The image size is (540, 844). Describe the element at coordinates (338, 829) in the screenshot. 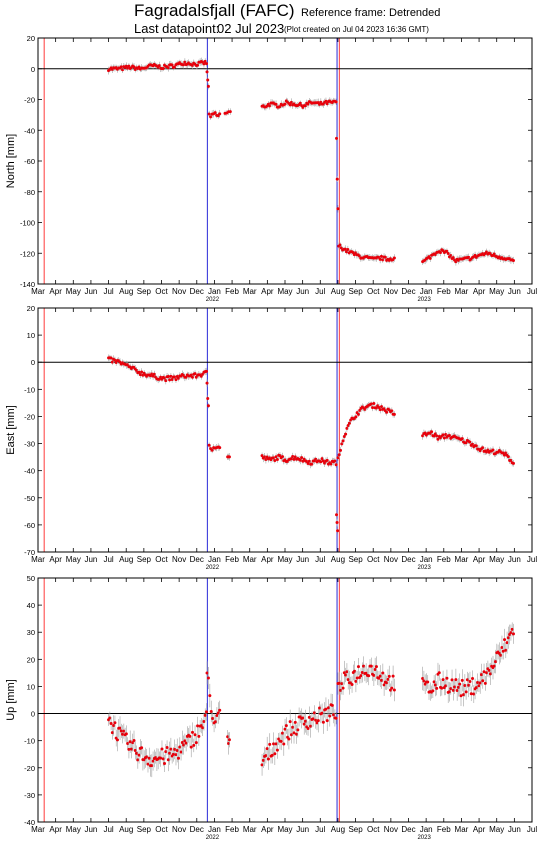

I see `x-tick-label: Aug` at that location.